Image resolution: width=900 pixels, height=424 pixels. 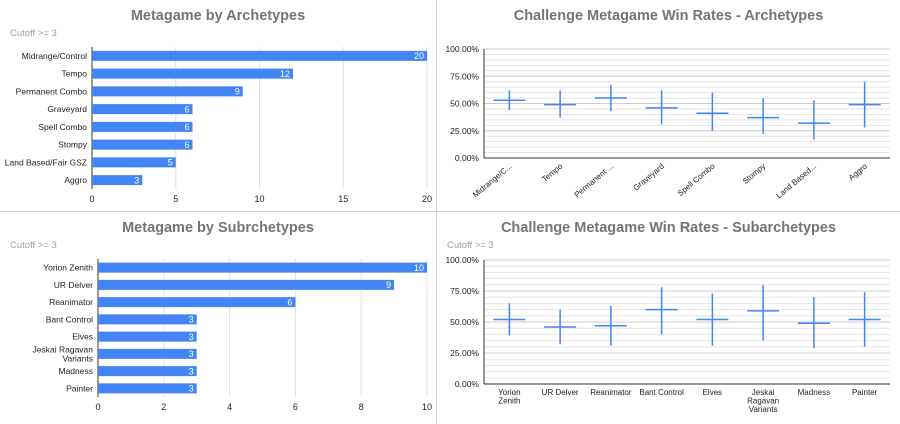 What do you see at coordinates (218, 228) in the screenshot?
I see `chart-title: Metagame by Subrchetypes` at bounding box center [218, 228].